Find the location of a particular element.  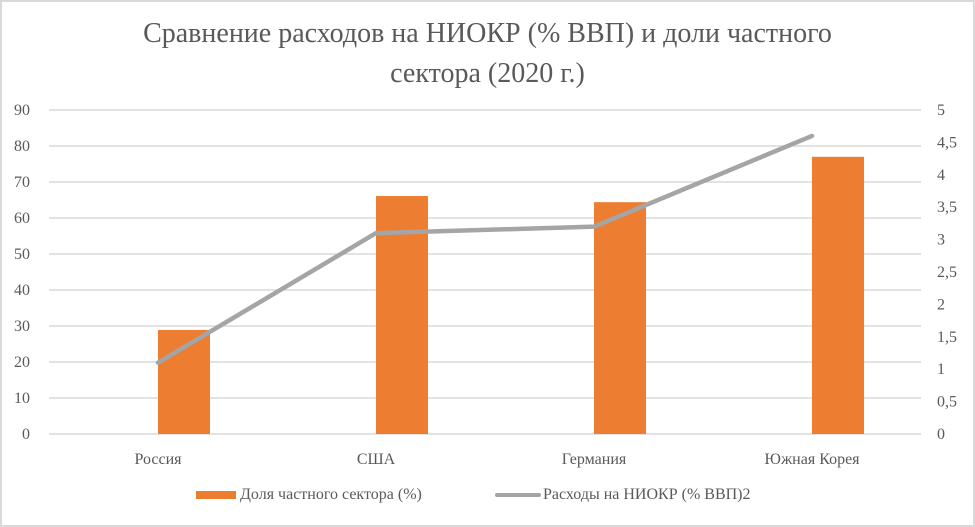

y-axis-right: 0 0,5 1 1,5 2 2,5 3 3,5 4 4,5 5 is located at coordinates (947, 272).